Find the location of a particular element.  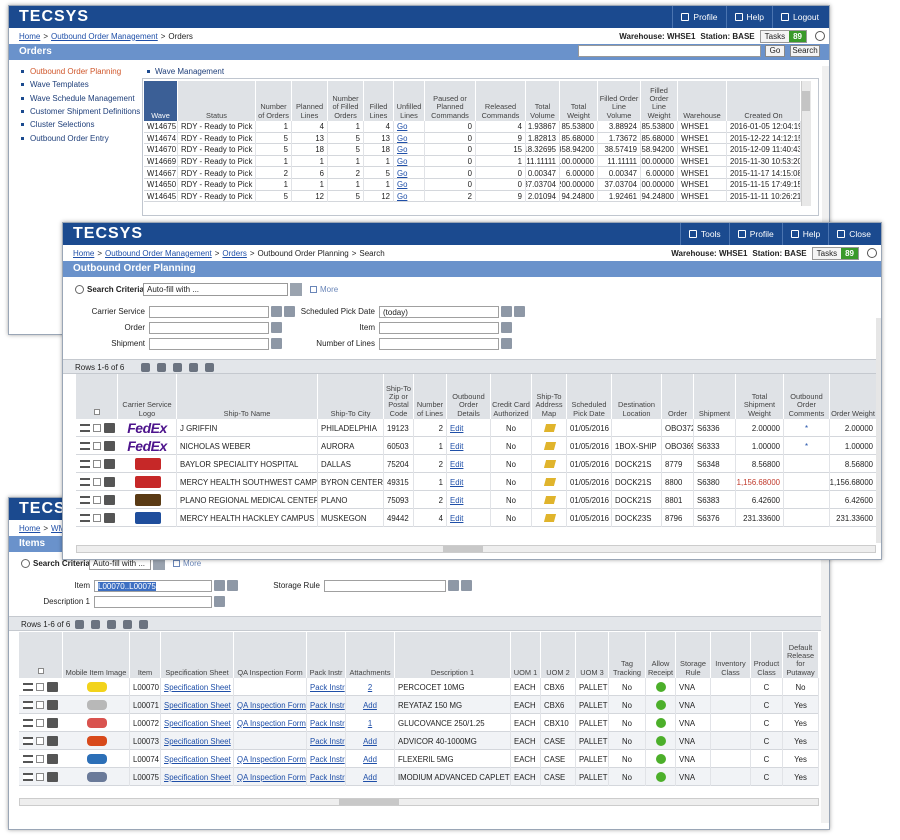

button-label: Search is located at coordinates (805, 50).